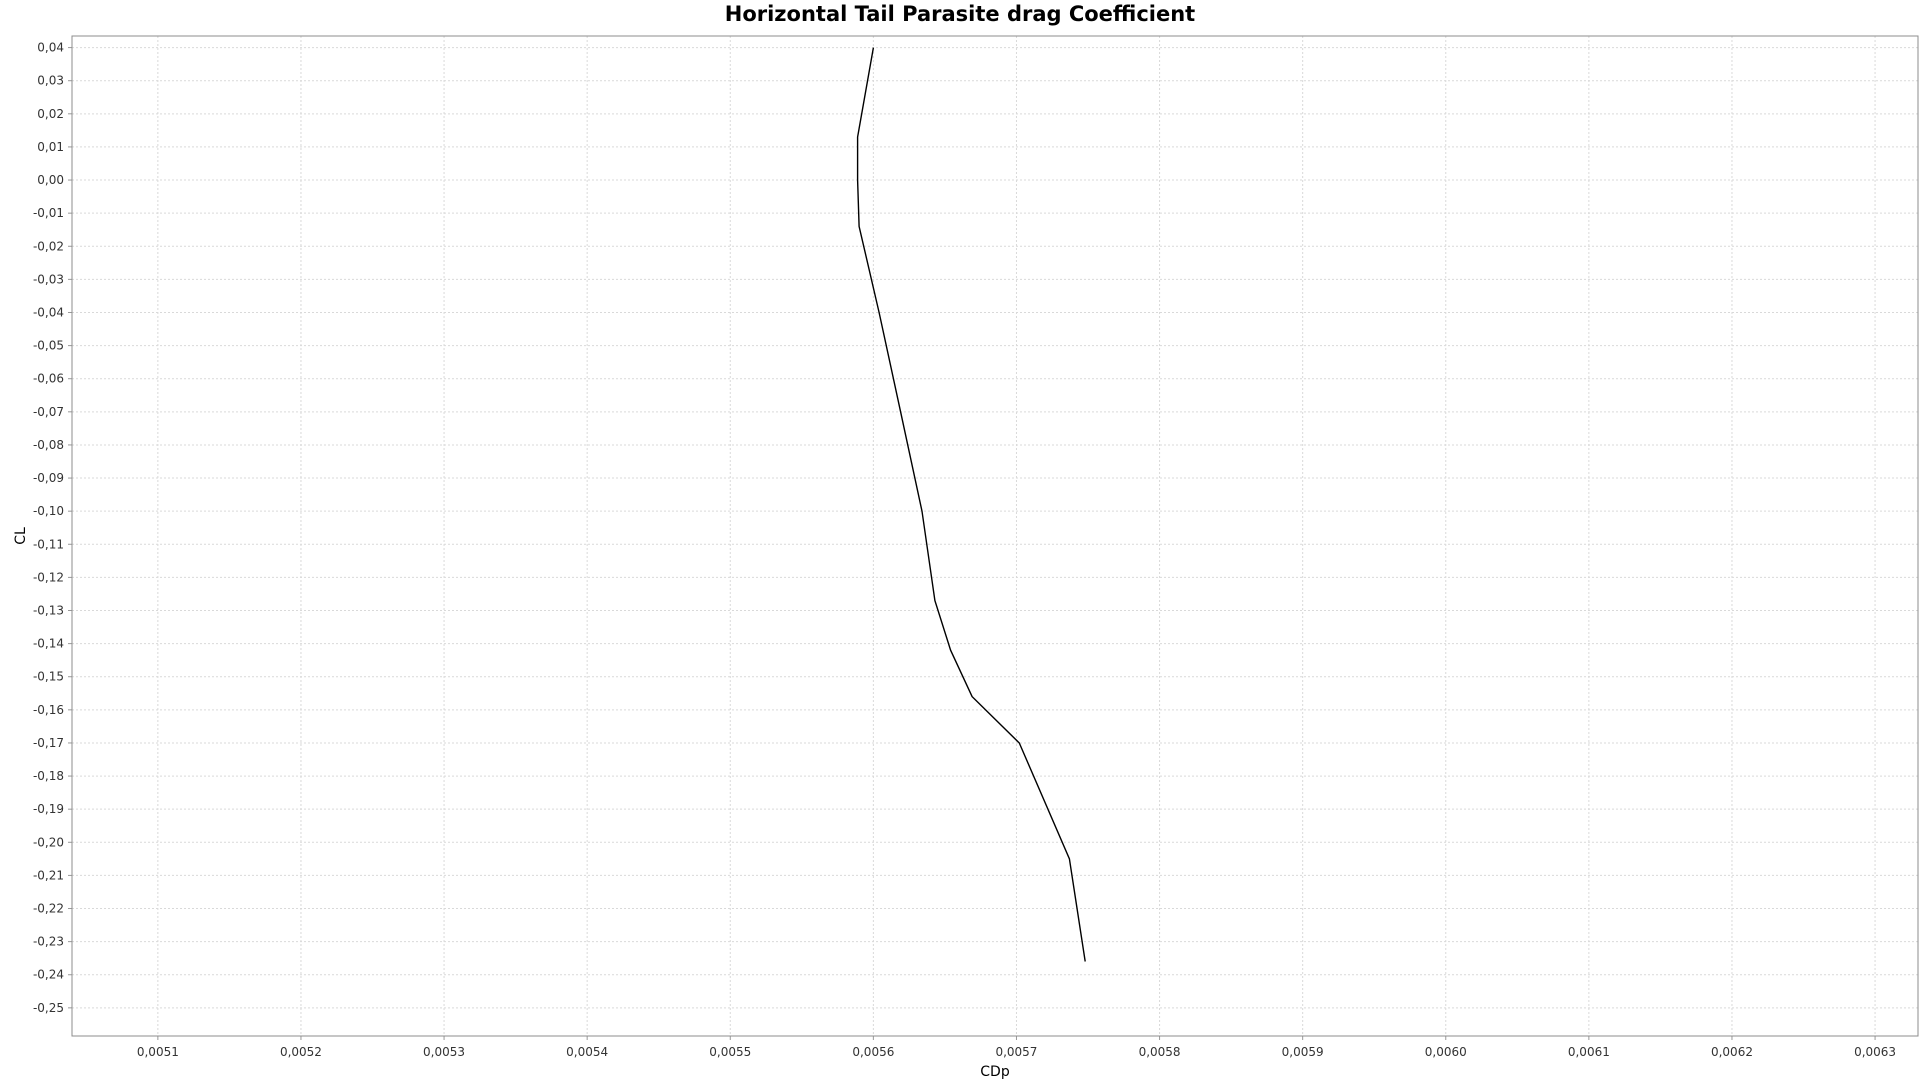 The height and width of the screenshot is (1080, 1920). I want to click on y-tick-label: -0,25, so click(48, 1008).